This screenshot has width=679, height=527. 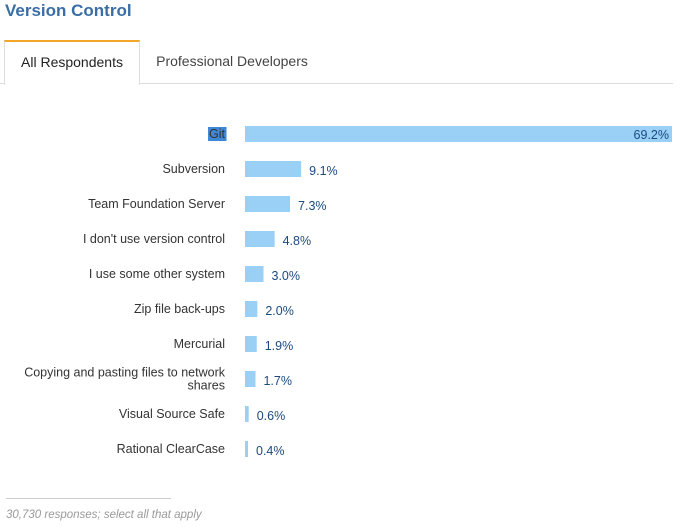 What do you see at coordinates (72, 62) in the screenshot?
I see `tab-all-respondents: All Respondents` at bounding box center [72, 62].